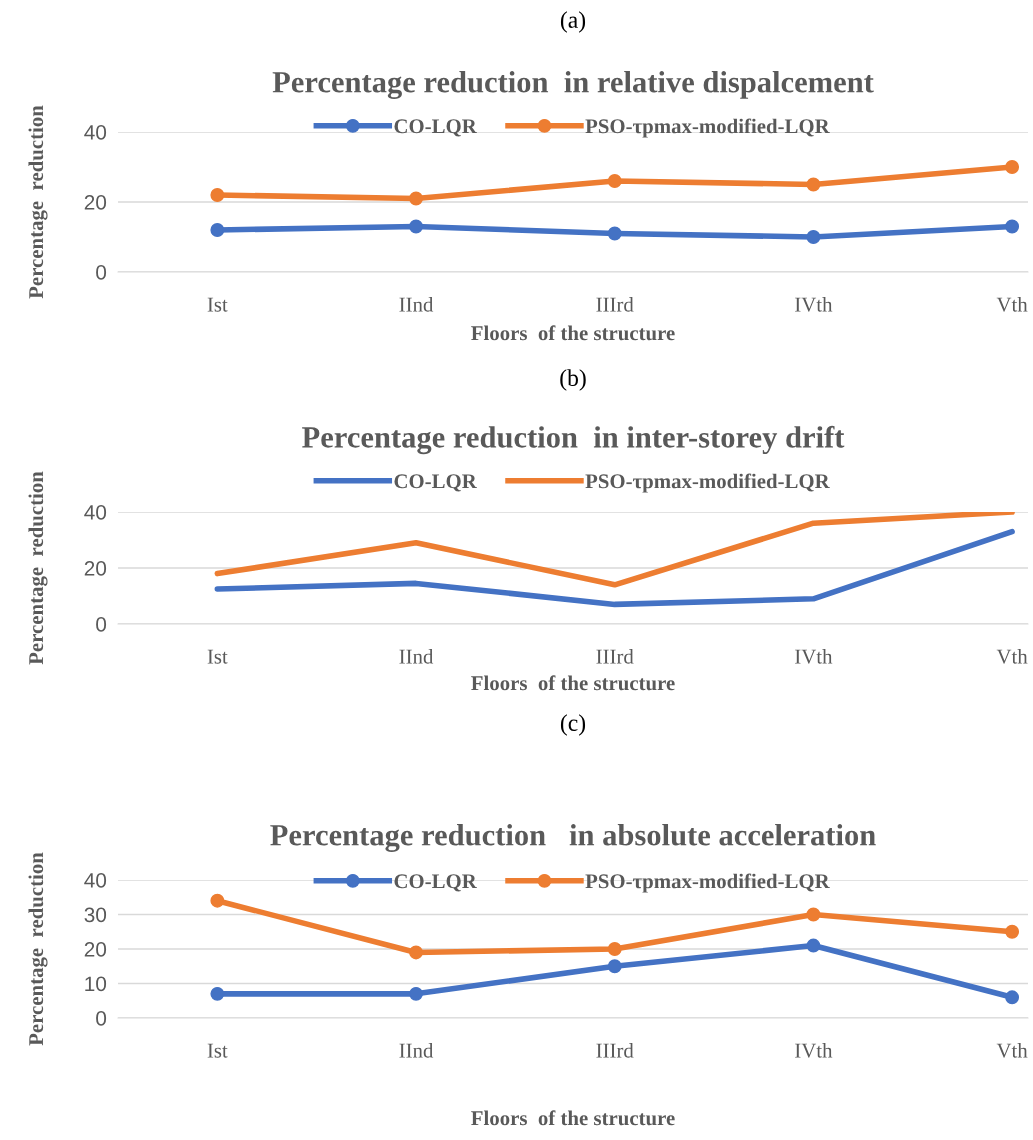 The width and height of the screenshot is (1033, 1140). What do you see at coordinates (573, 440) in the screenshot?
I see `chart-title: Percentage reduction in inter-storey drift` at bounding box center [573, 440].